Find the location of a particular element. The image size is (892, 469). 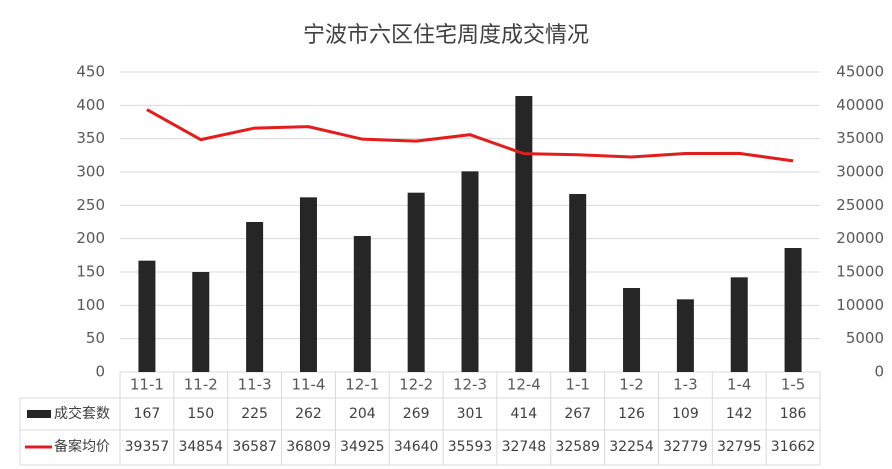

x-tick-label: 11-2 is located at coordinates (201, 385).